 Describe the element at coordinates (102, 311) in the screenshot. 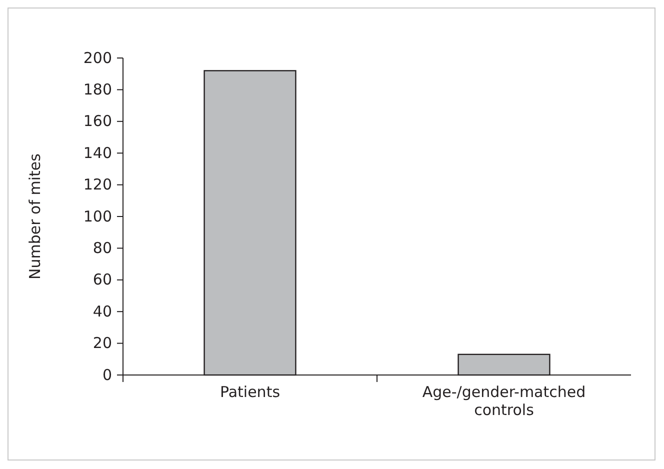

I see `y-tick-label: 40` at that location.